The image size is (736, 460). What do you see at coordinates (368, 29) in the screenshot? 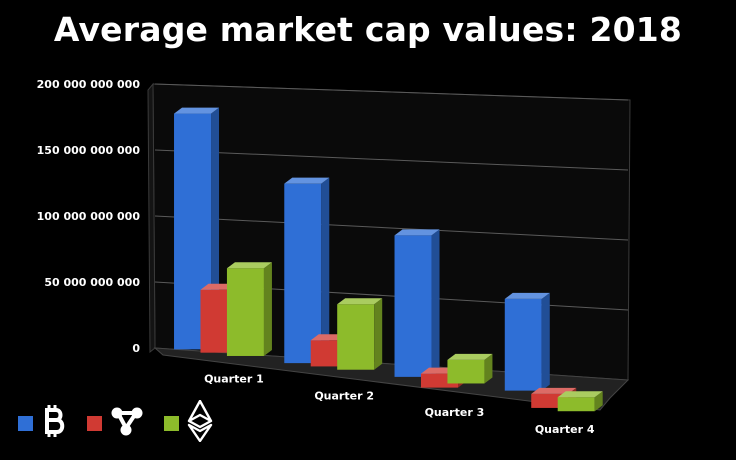
I see `chart-title: Average market cap values: 2018` at bounding box center [368, 29].